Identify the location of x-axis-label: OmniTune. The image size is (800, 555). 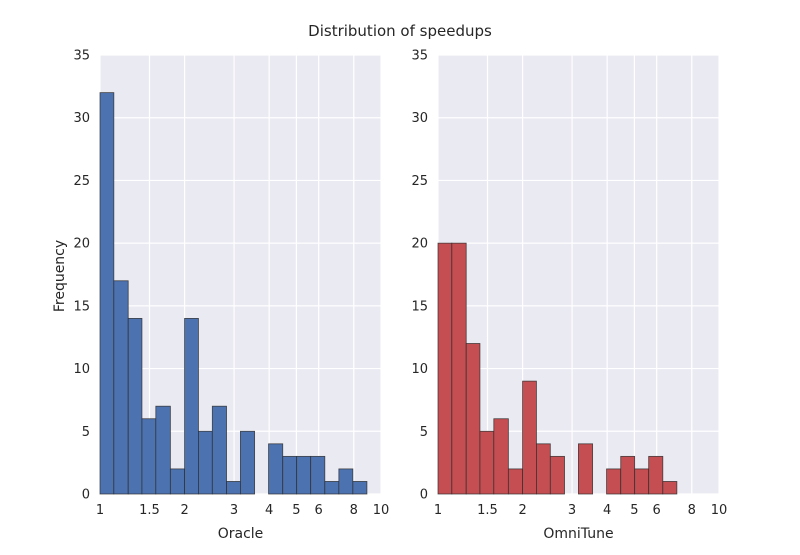
(578, 534).